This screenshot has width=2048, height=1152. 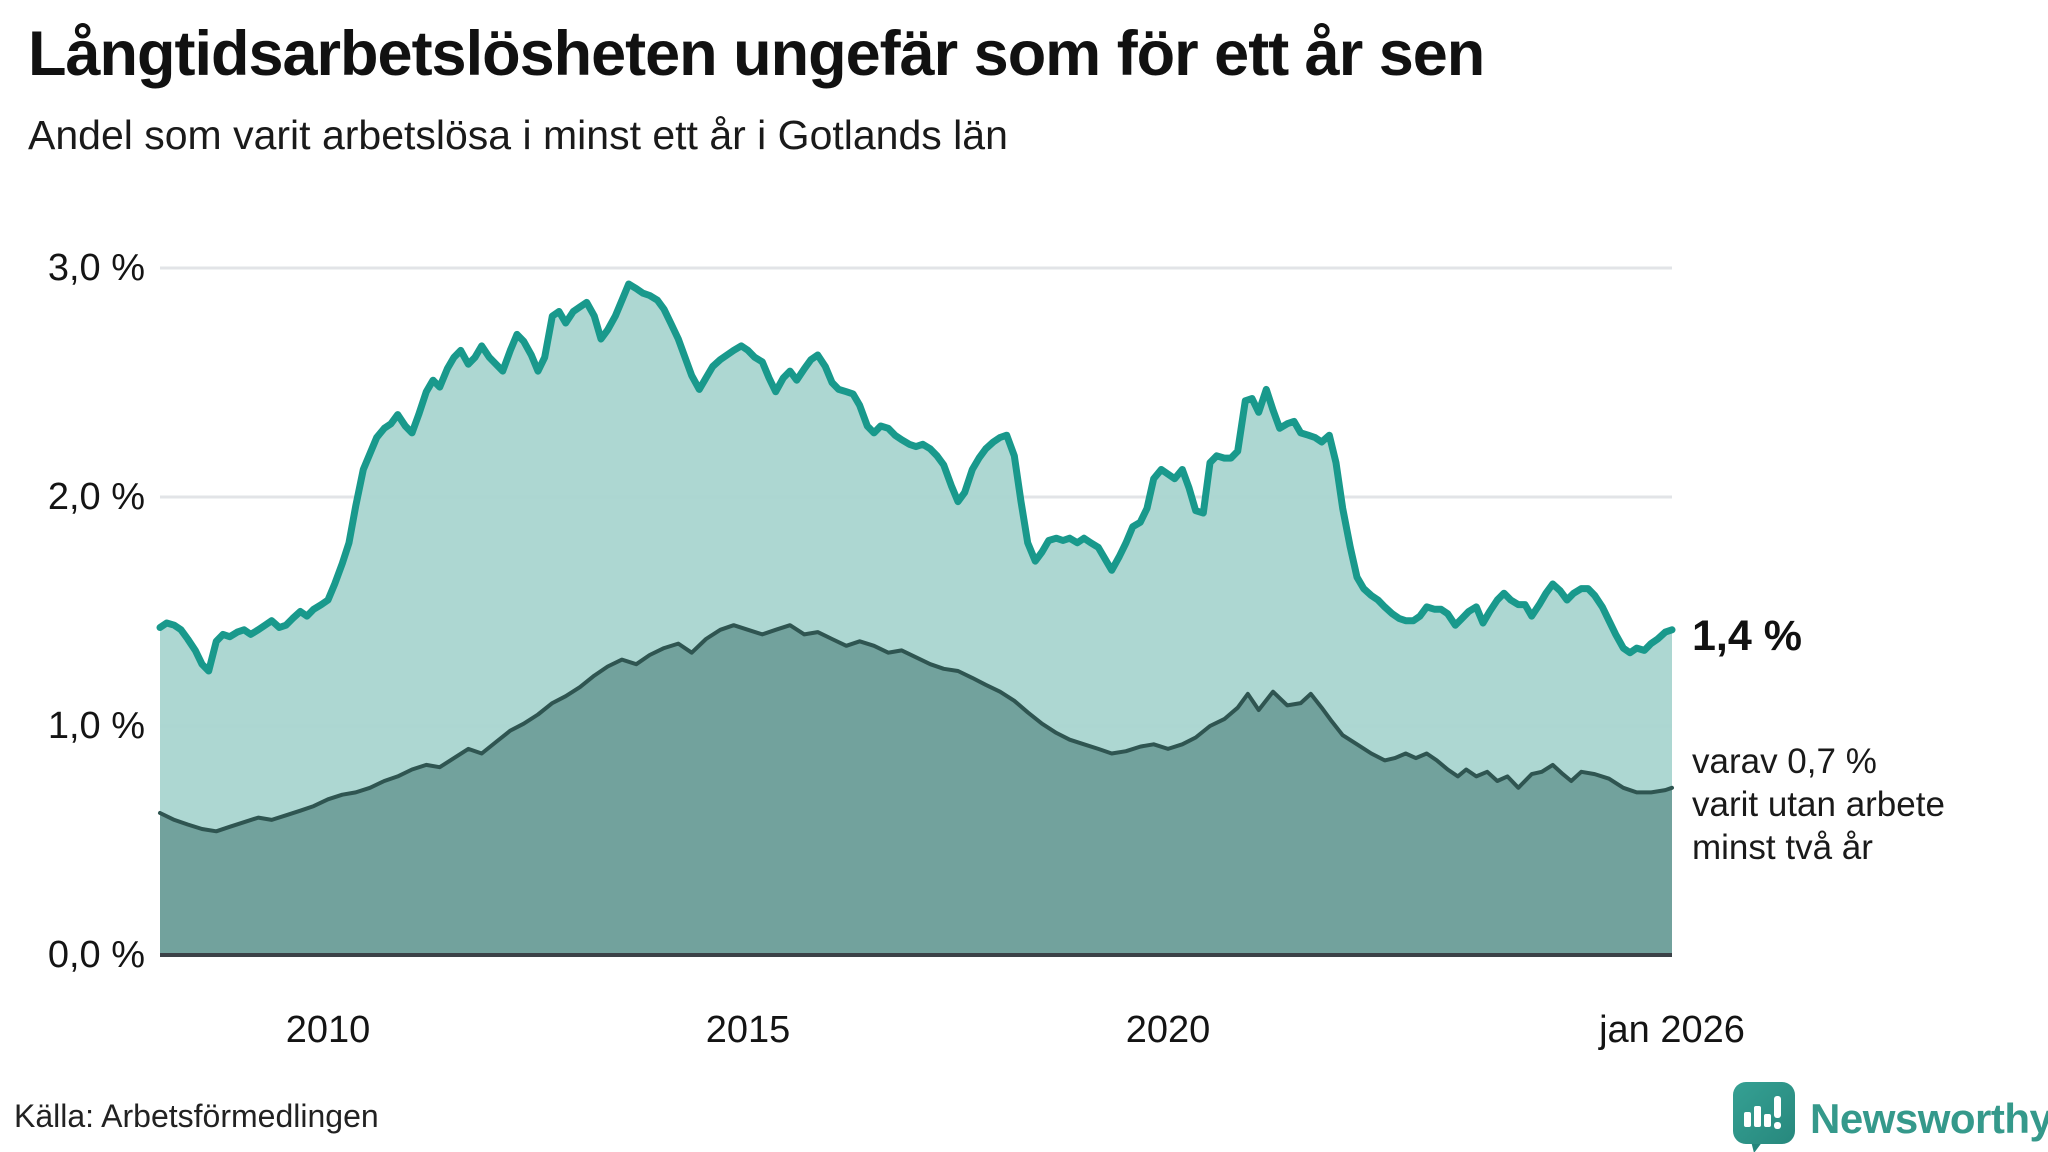 What do you see at coordinates (196, 1116) in the screenshot?
I see `source-credit: Källa: Arbetsförmedlingen` at bounding box center [196, 1116].